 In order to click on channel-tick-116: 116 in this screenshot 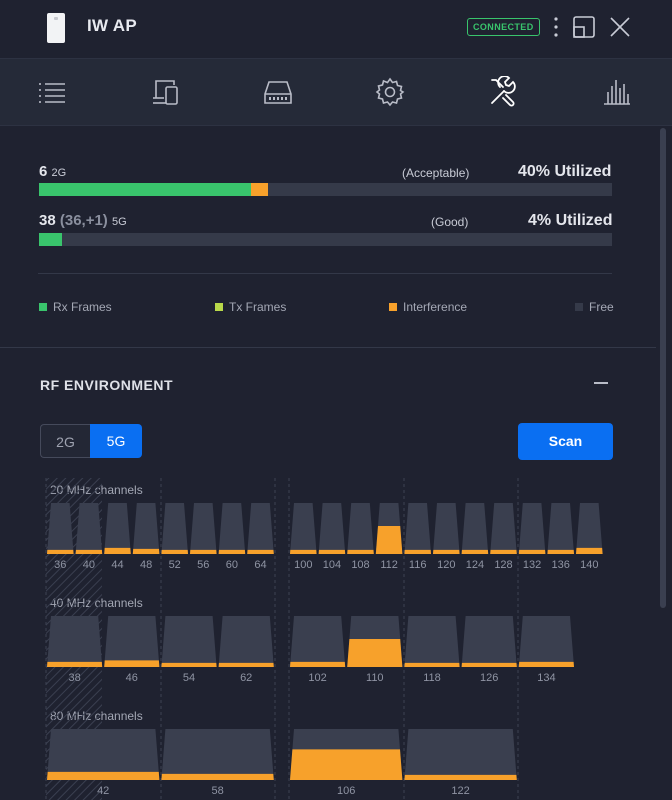, I will do `click(418, 565)`.